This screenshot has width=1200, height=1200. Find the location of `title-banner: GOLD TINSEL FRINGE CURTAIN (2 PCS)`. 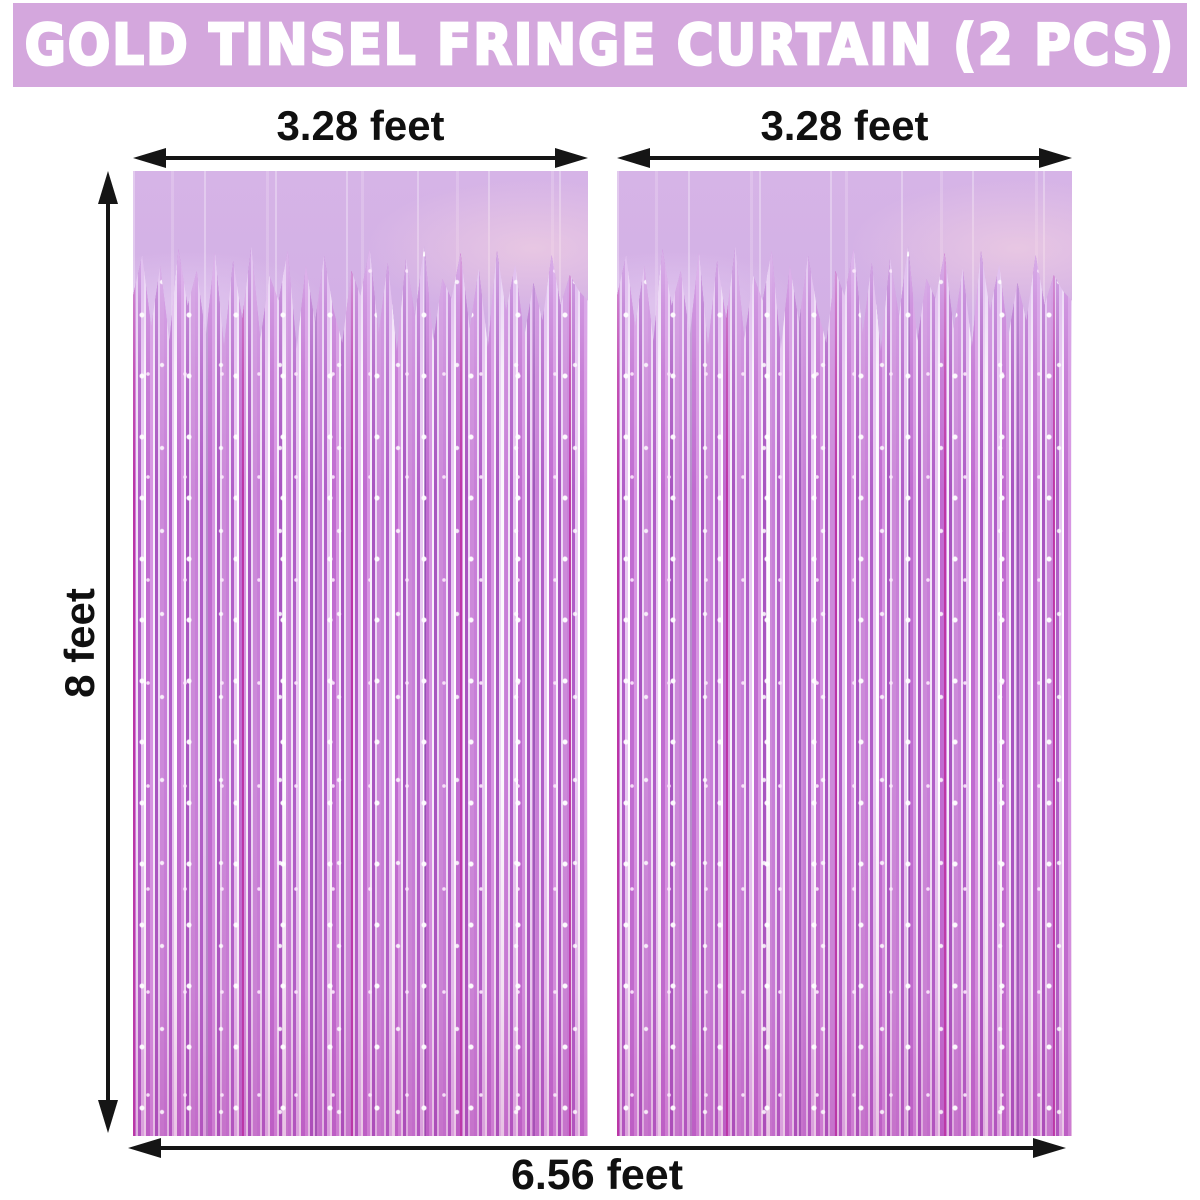

title-banner: GOLD TINSEL FRINGE CURTAIN (2 PCS) is located at coordinates (600, 45).